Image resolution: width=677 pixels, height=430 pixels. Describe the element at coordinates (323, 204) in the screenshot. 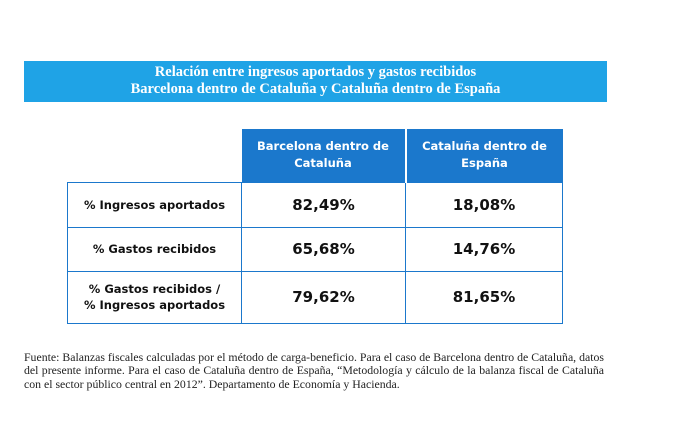

I see `value-barcelona-ingresos: 82,49%` at that location.